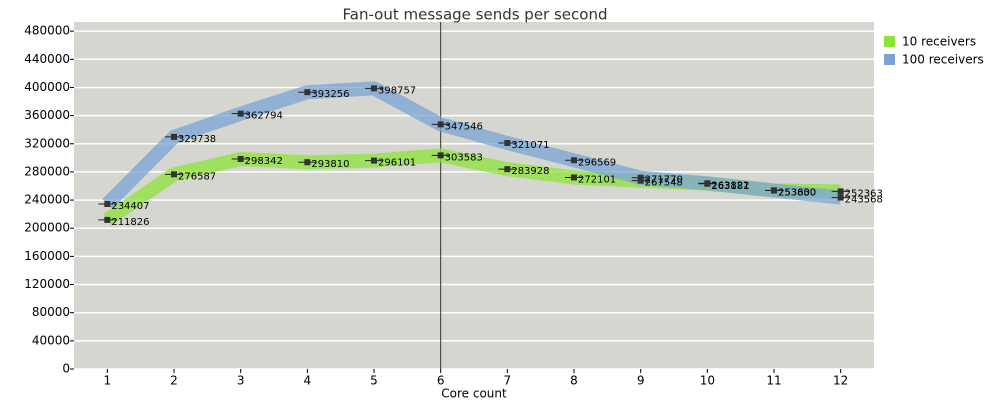 The width and height of the screenshot is (998, 408). Describe the element at coordinates (47, 284) in the screenshot. I see `y-tick-label: 120000` at that location.